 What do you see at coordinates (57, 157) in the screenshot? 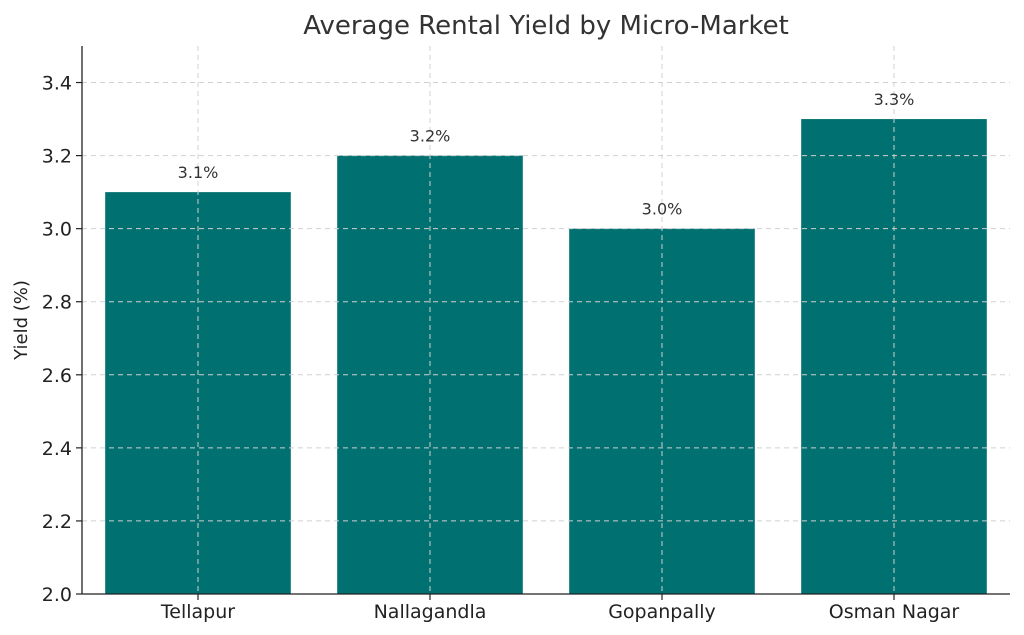
I see `y-tick-label: 3.2` at bounding box center [57, 157].